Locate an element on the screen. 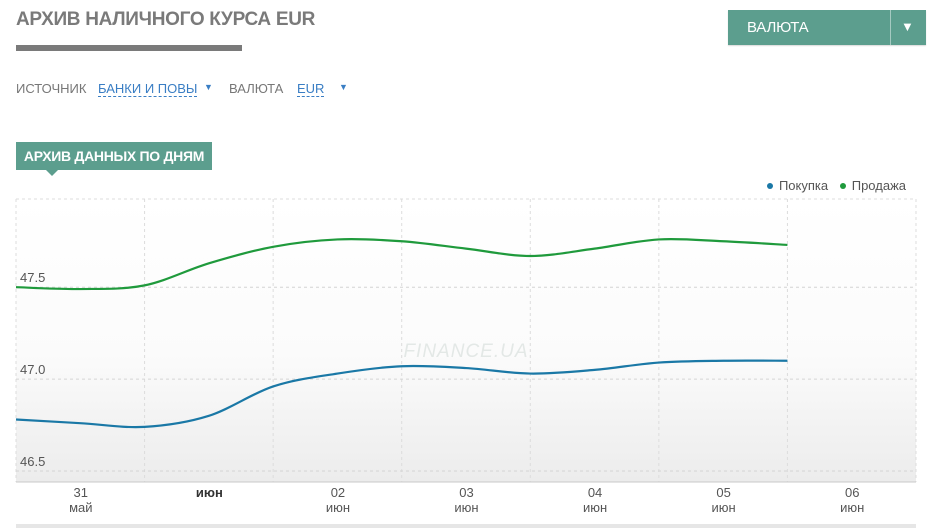 This screenshot has width=932, height=528. x-tick-label: май is located at coordinates (80, 507).